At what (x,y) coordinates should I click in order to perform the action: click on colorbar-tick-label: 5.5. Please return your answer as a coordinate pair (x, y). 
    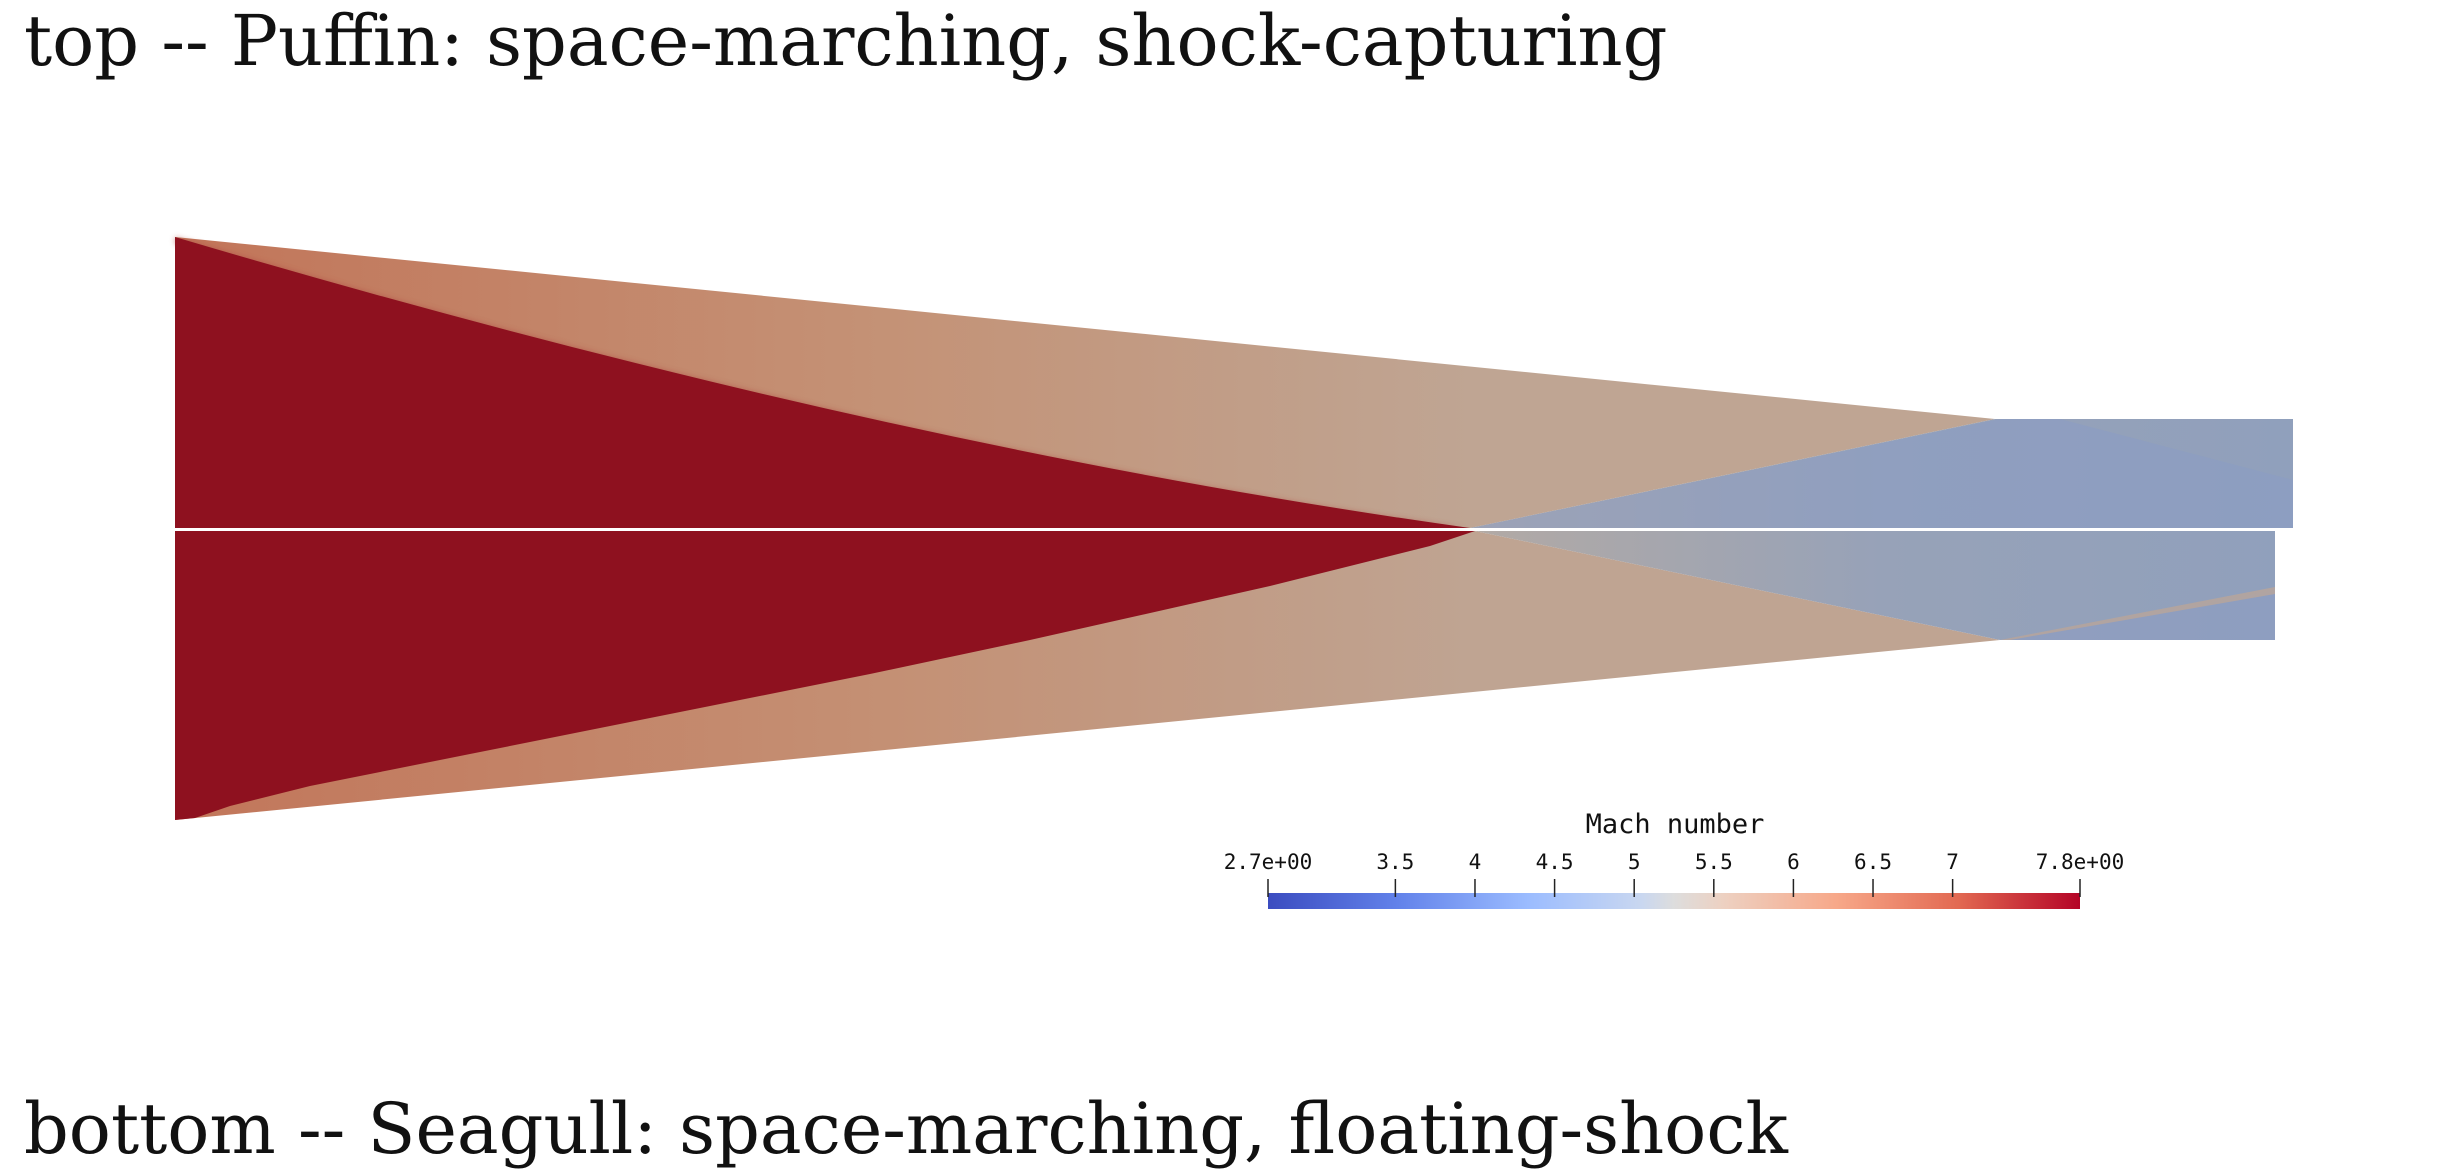
    Looking at the image, I should click on (1714, 862).